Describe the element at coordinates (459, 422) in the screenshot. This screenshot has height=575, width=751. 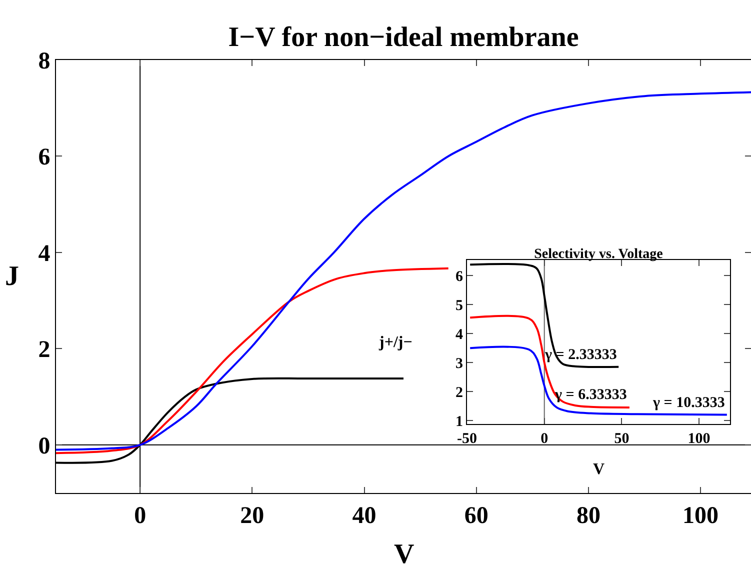
I see `y-tick-label: 1` at that location.